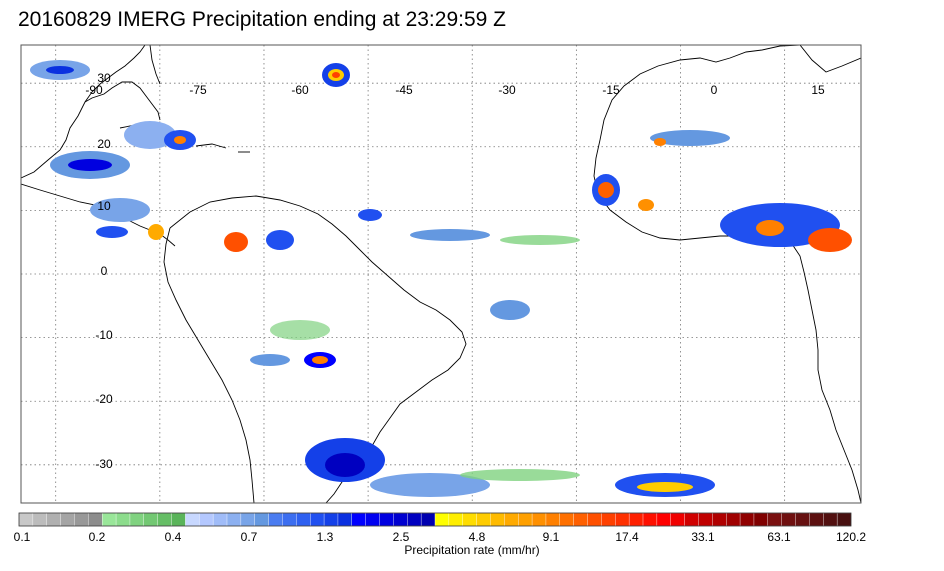 The image size is (944, 571). I want to click on coastline-africa-north, so click(700, 93).